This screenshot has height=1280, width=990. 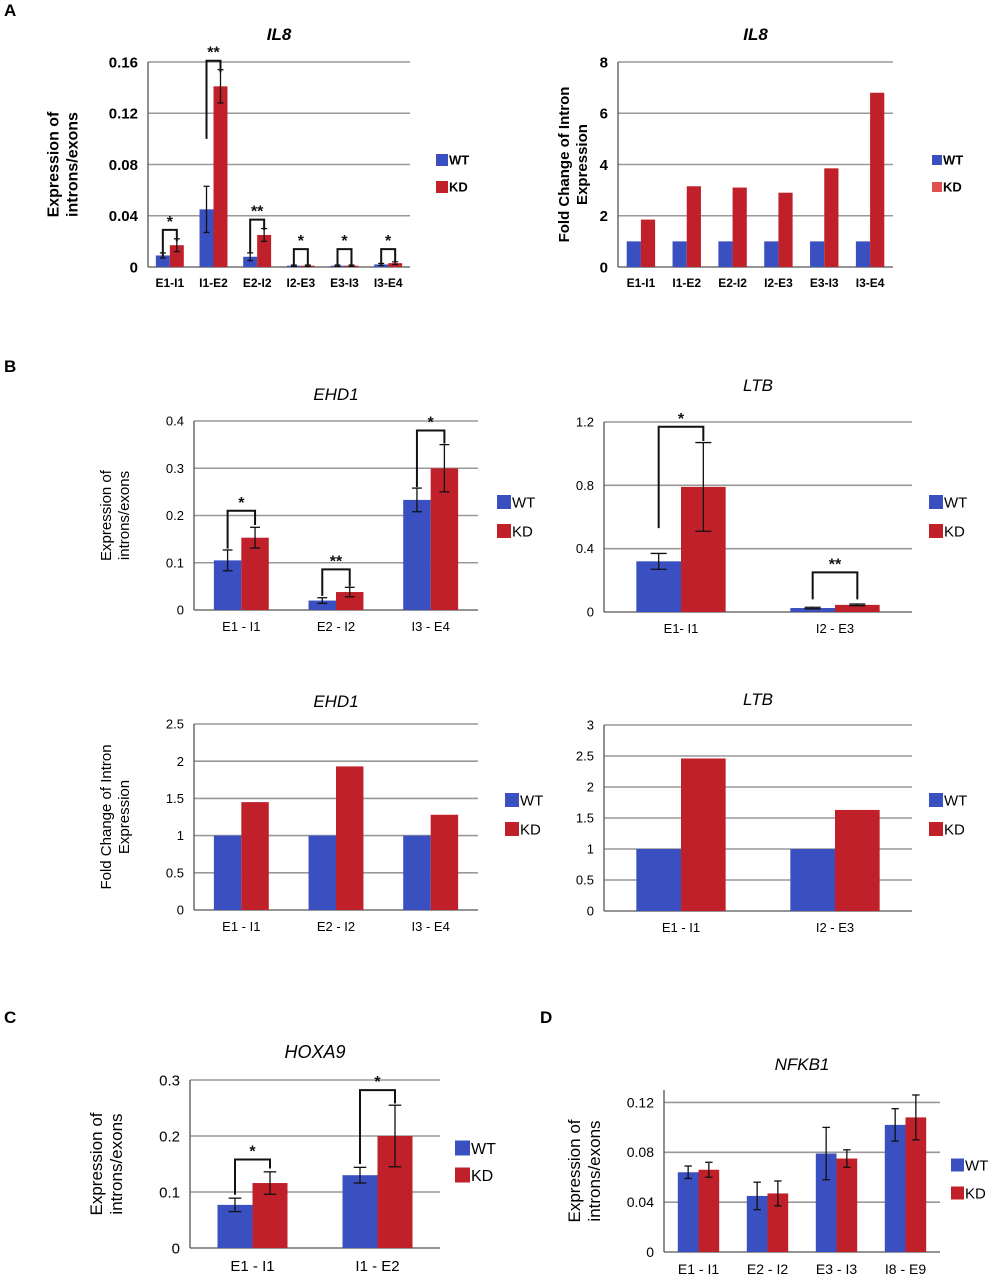 What do you see at coordinates (604, 62) in the screenshot?
I see `y-tick-label: 8` at bounding box center [604, 62].